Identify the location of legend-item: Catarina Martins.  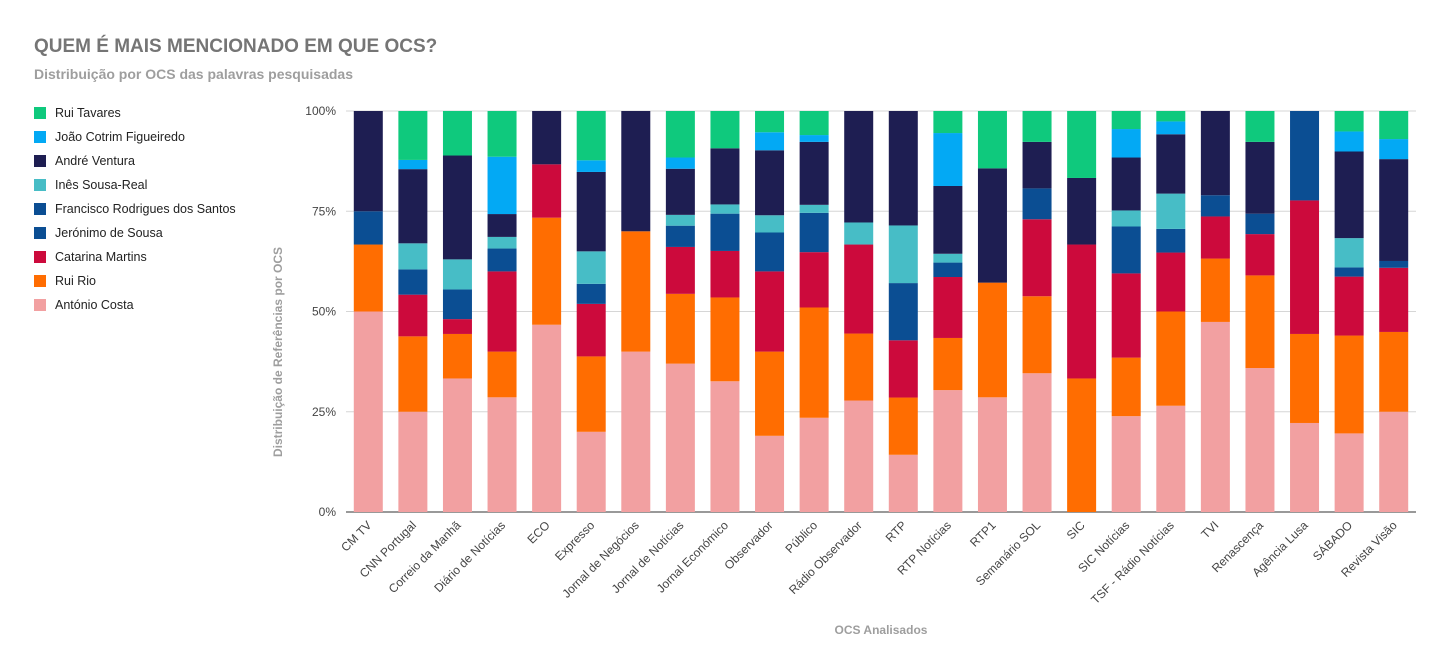
(135, 257).